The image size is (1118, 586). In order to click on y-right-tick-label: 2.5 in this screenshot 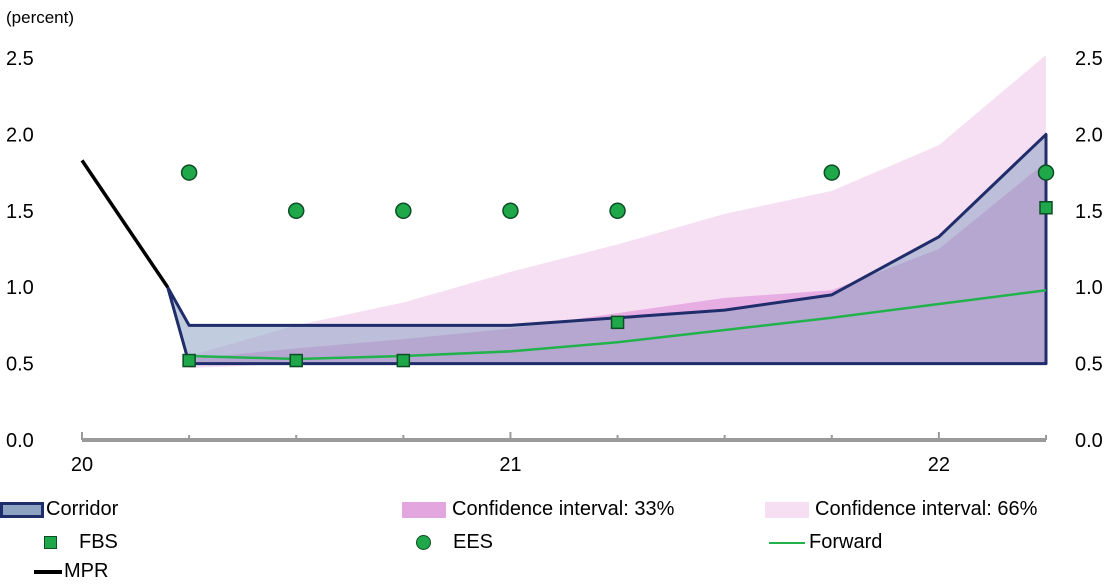, I will do `click(1089, 59)`.